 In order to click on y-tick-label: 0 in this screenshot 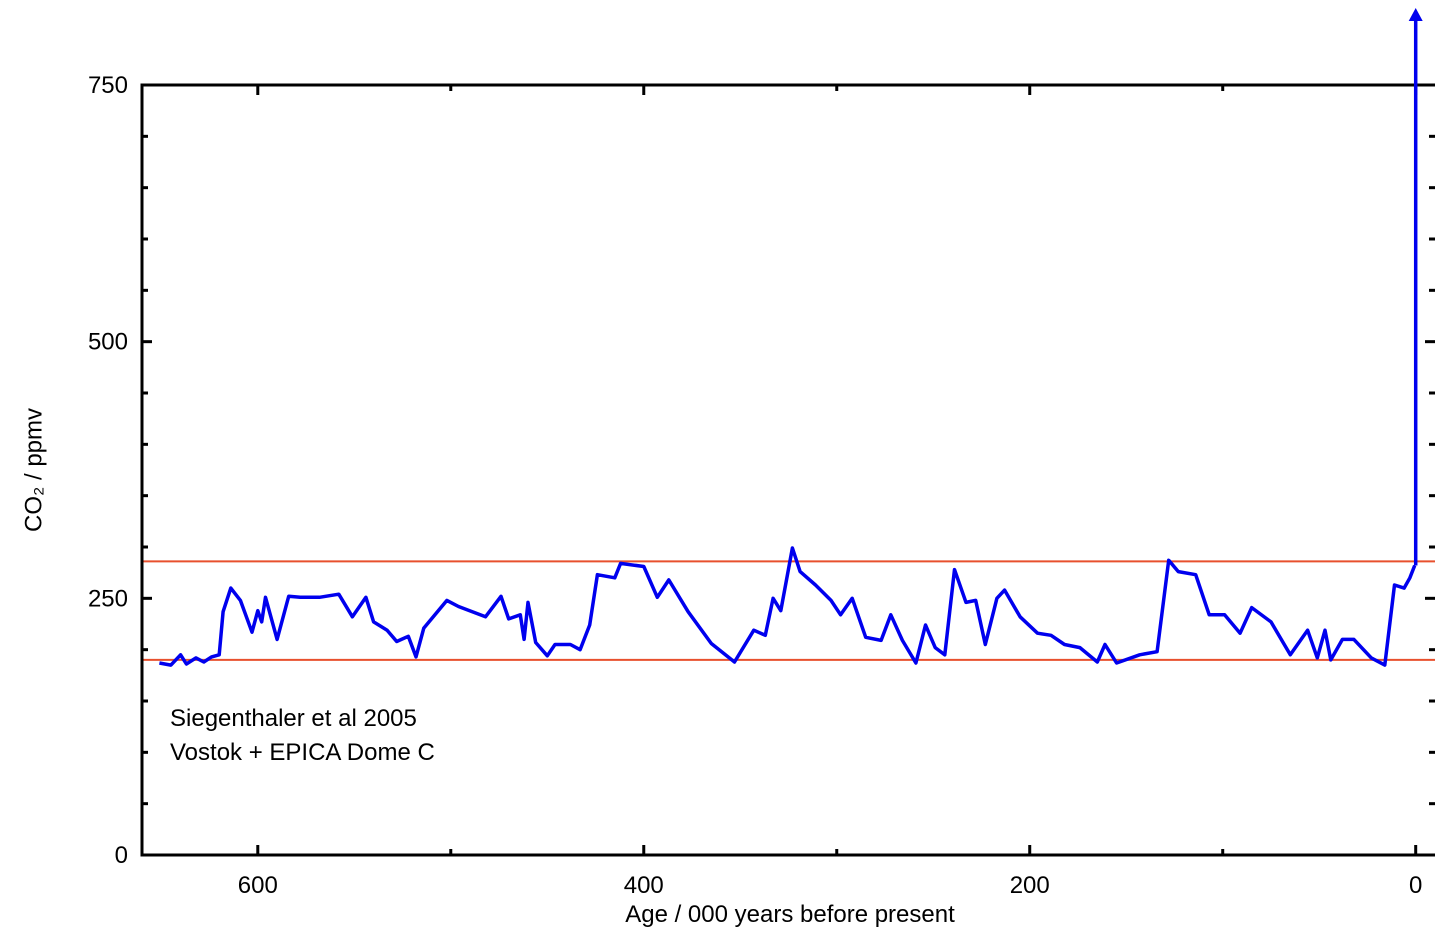, I will do `click(121, 855)`.